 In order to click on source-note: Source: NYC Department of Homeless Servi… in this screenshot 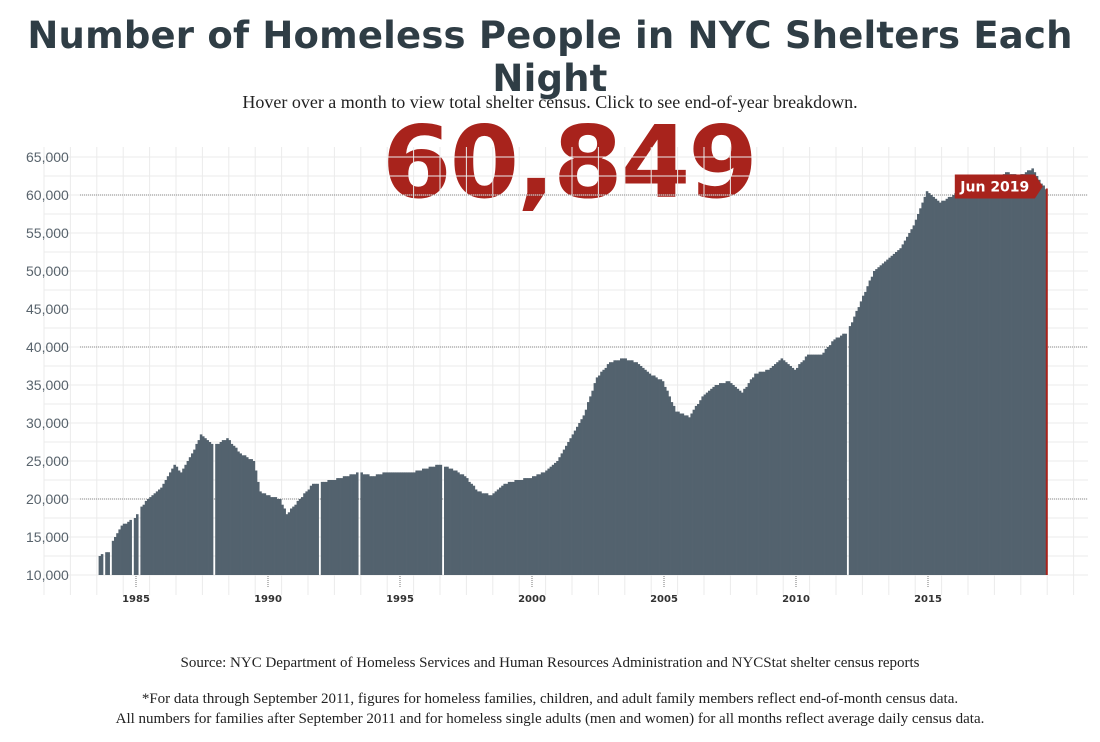, I will do `click(550, 663)`.